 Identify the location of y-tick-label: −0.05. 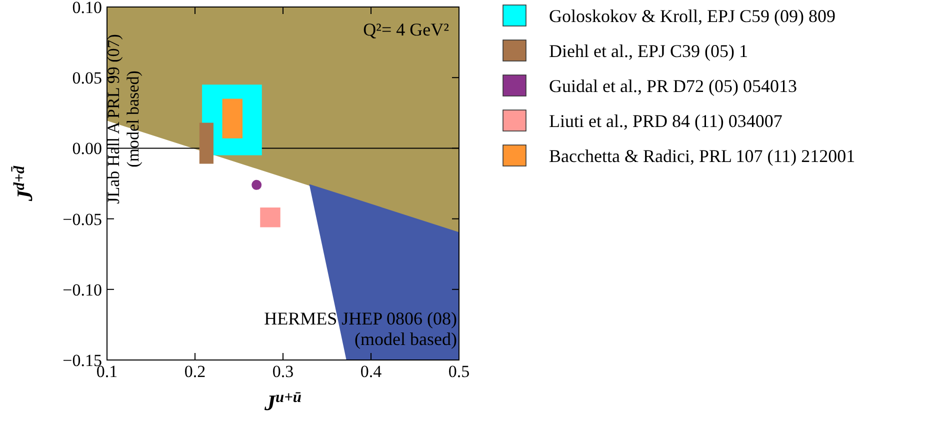
(82, 219).